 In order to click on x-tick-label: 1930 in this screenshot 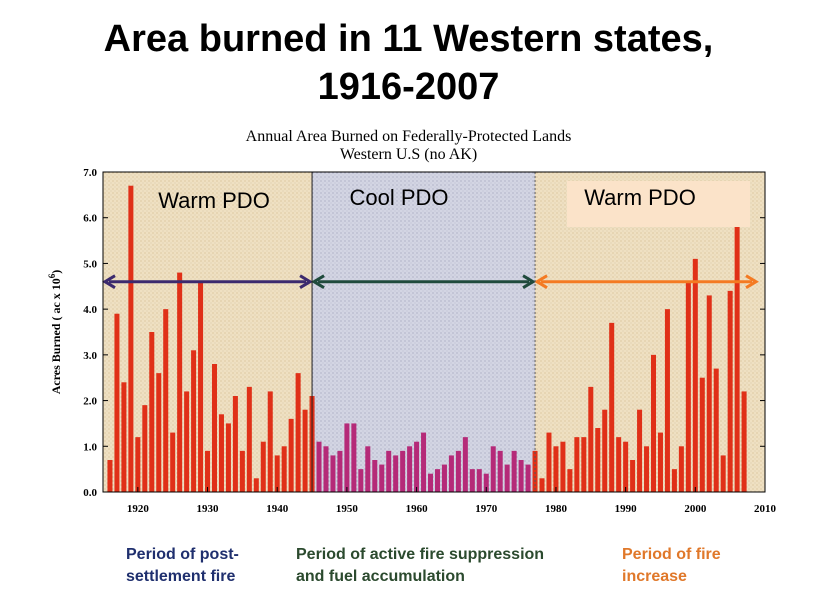, I will do `click(208, 509)`.